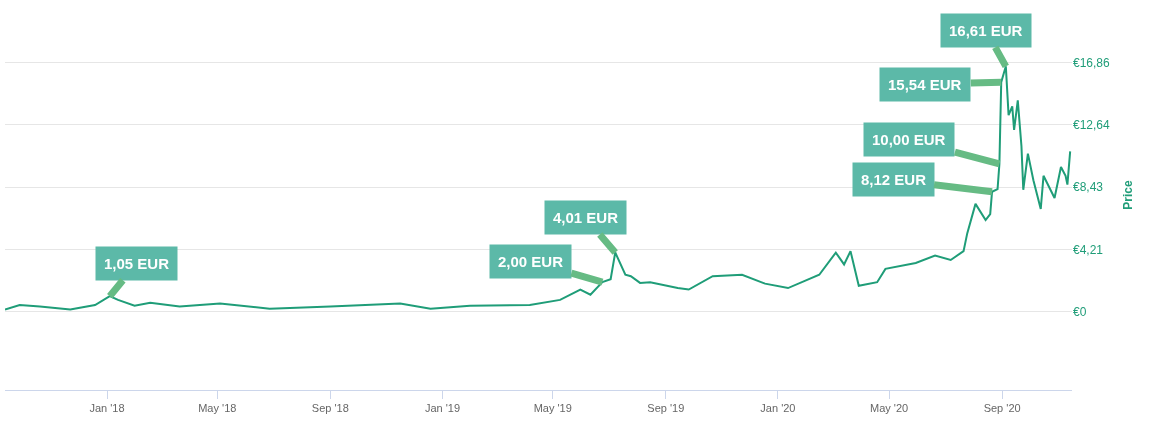 This screenshot has width=1154, height=424. I want to click on annotation: 4,01 EUR, so click(586, 217).